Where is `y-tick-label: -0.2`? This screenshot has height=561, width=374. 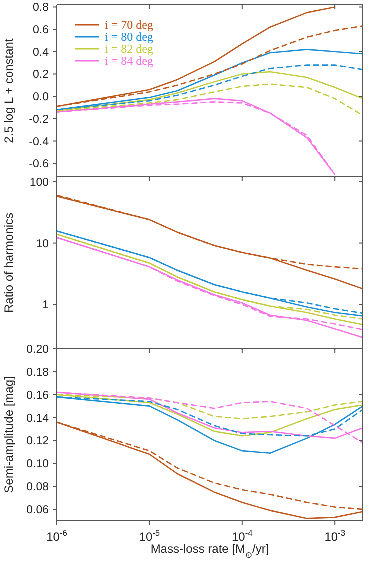 y-tick-label: -0.2 is located at coordinates (39, 120).